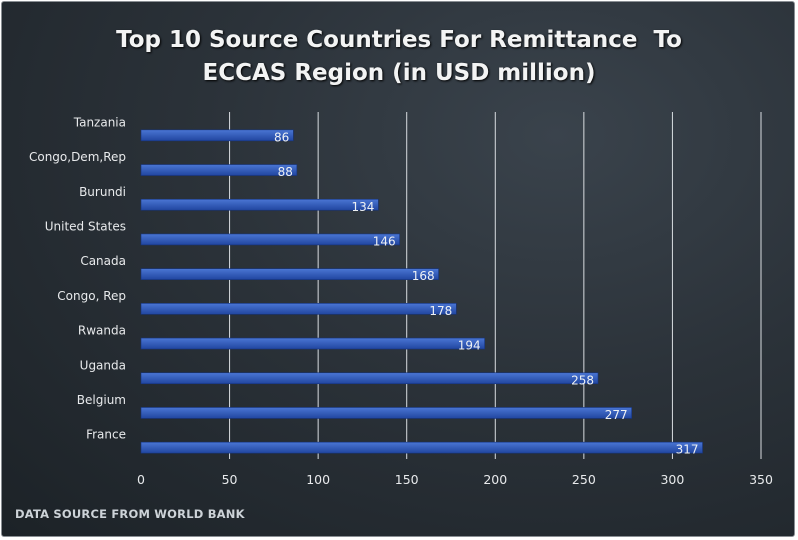 The height and width of the screenshot is (540, 798). Describe the element at coordinates (495, 479) in the screenshot. I see `x-tick-label: 200` at that location.